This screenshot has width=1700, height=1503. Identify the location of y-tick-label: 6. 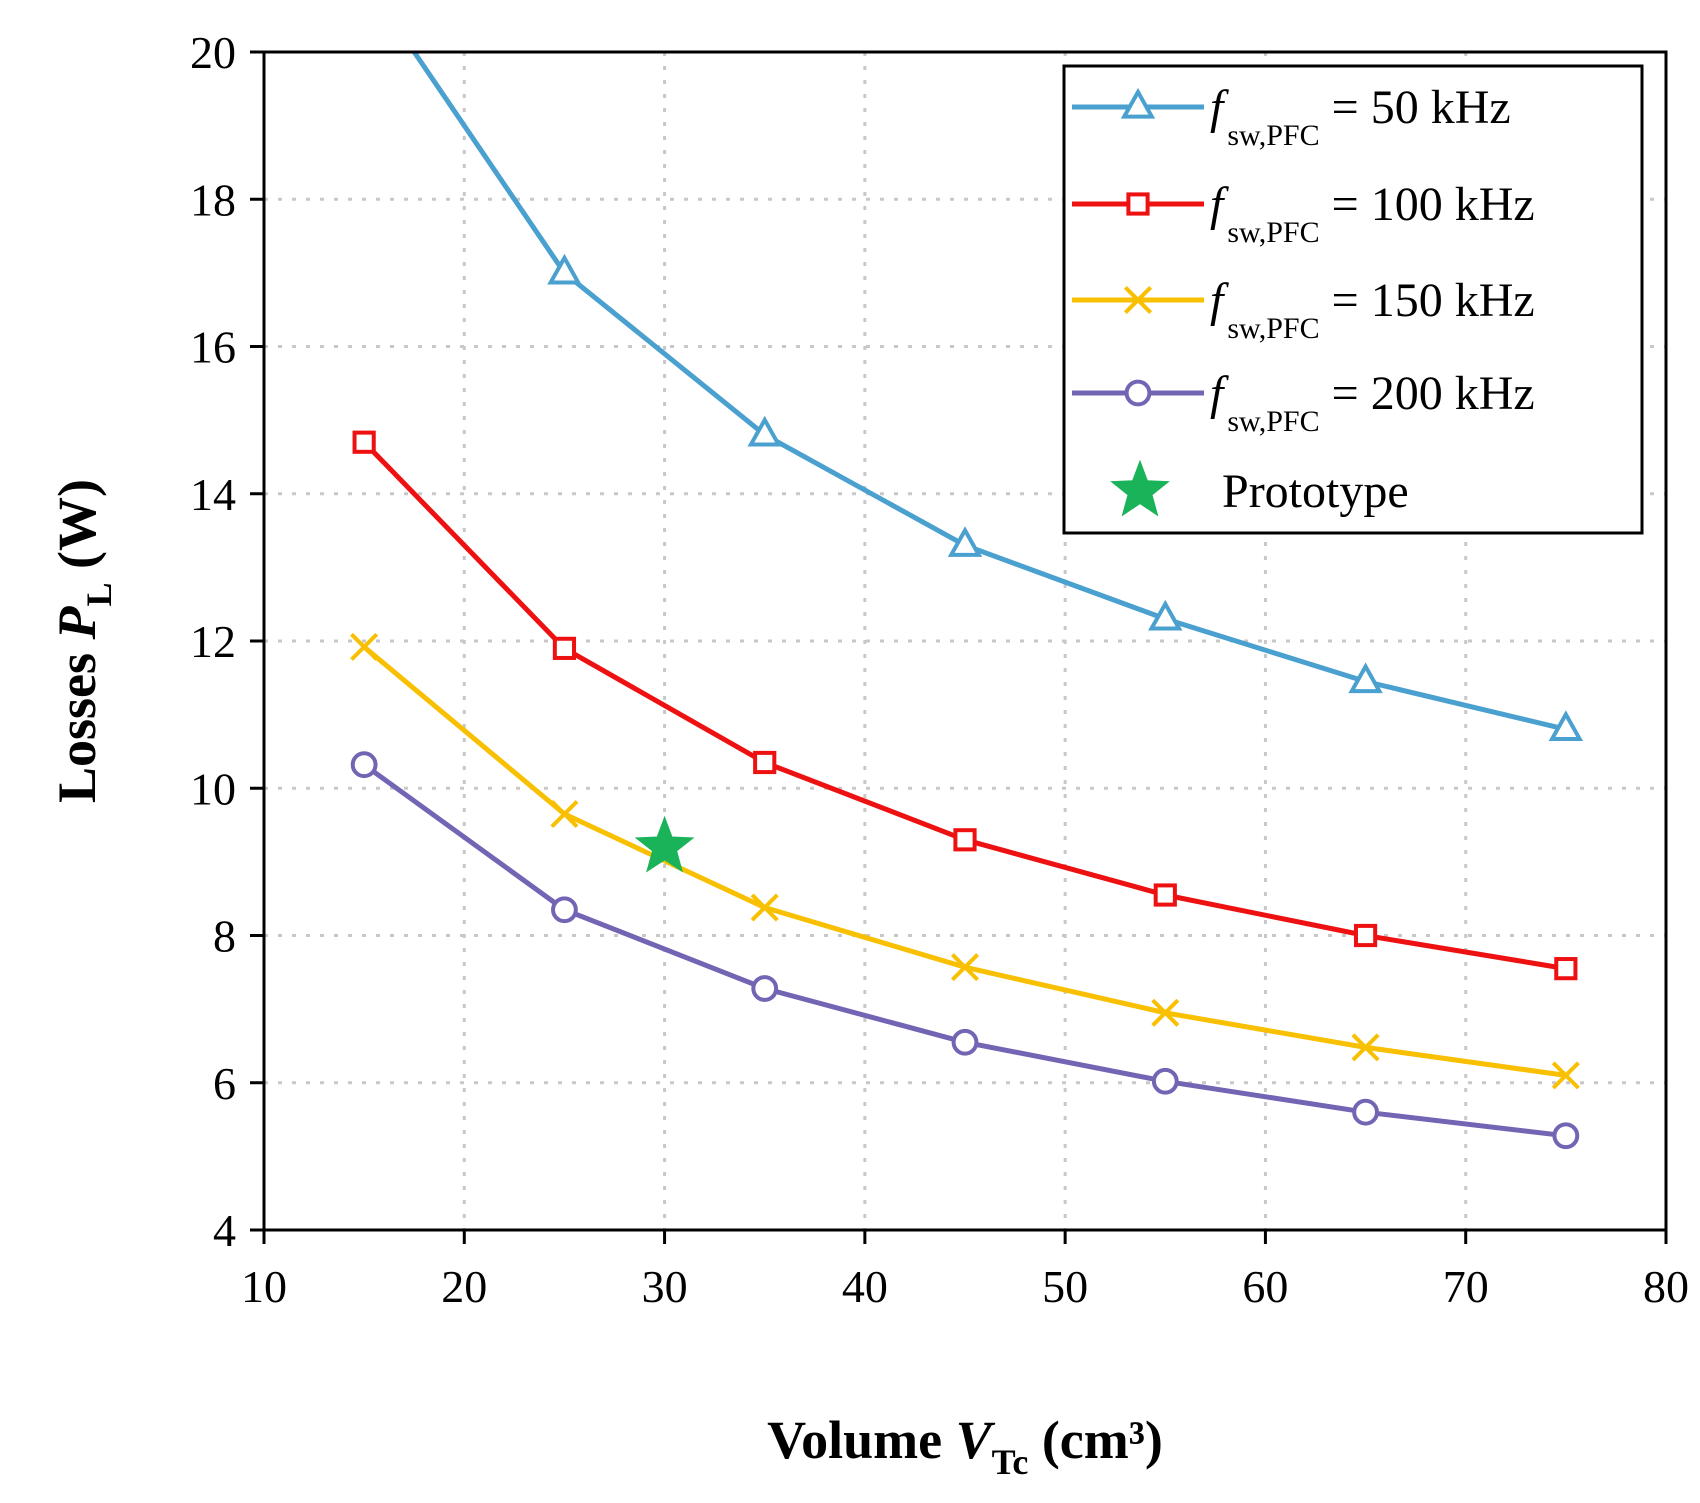
(224, 1083).